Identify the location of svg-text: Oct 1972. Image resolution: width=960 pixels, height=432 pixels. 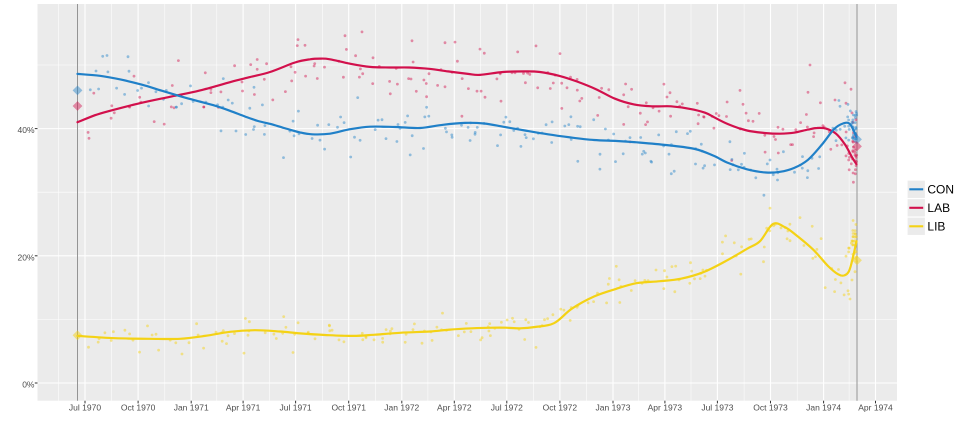
(560, 408).